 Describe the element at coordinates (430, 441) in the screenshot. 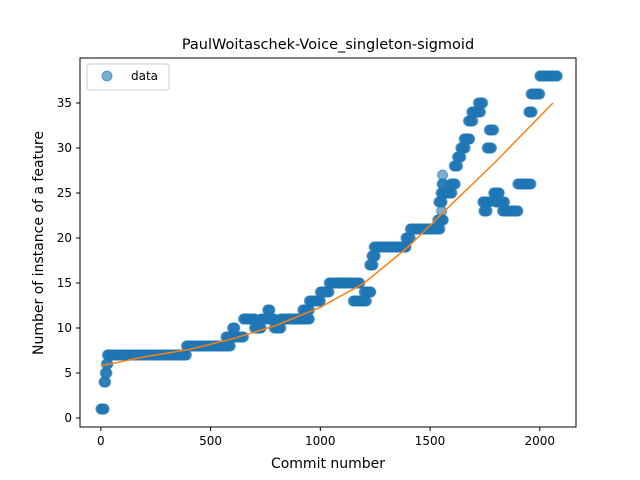

I see `x-tick-label: 1500` at that location.